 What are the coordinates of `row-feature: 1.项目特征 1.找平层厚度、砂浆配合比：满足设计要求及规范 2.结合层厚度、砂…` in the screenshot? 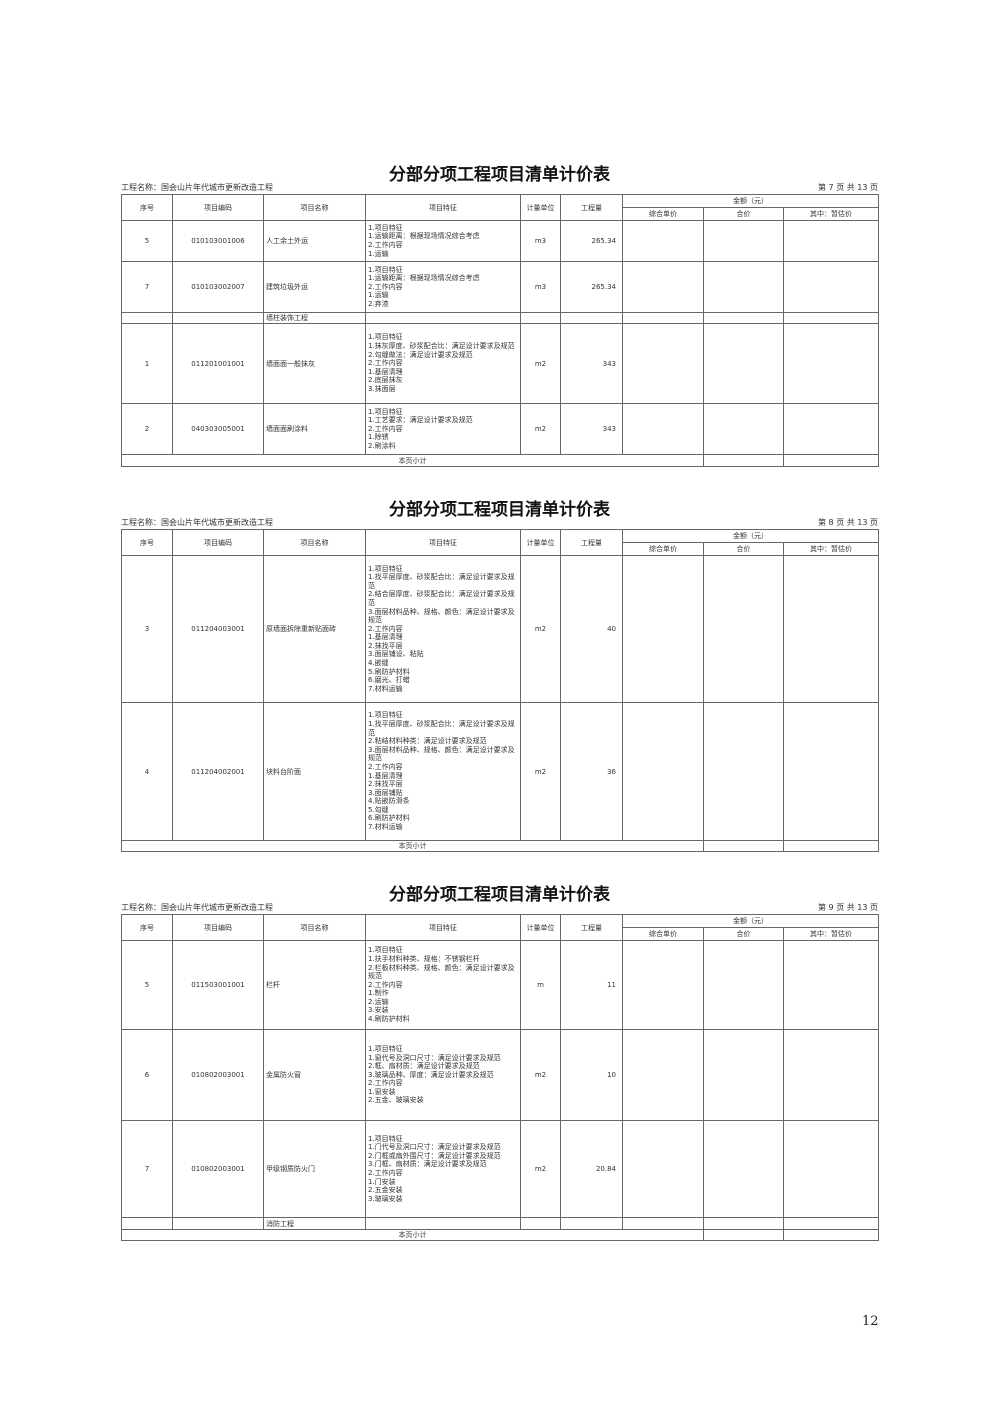 It's located at (443, 629).